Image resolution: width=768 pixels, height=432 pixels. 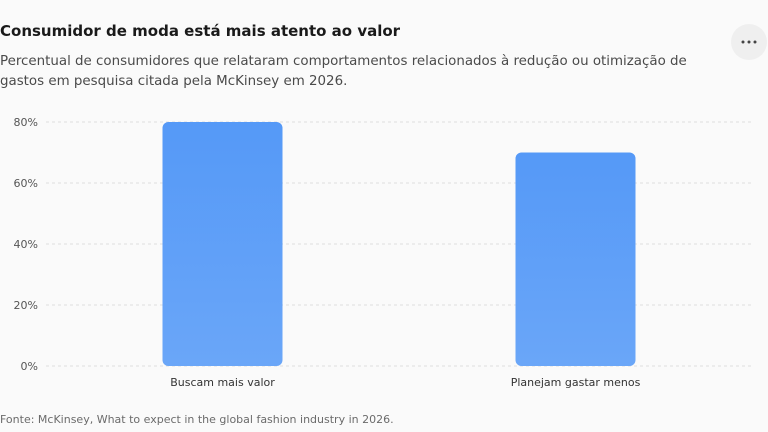 What do you see at coordinates (222, 382) in the screenshot?
I see `x-category-label: Buscam mais valor` at bounding box center [222, 382].